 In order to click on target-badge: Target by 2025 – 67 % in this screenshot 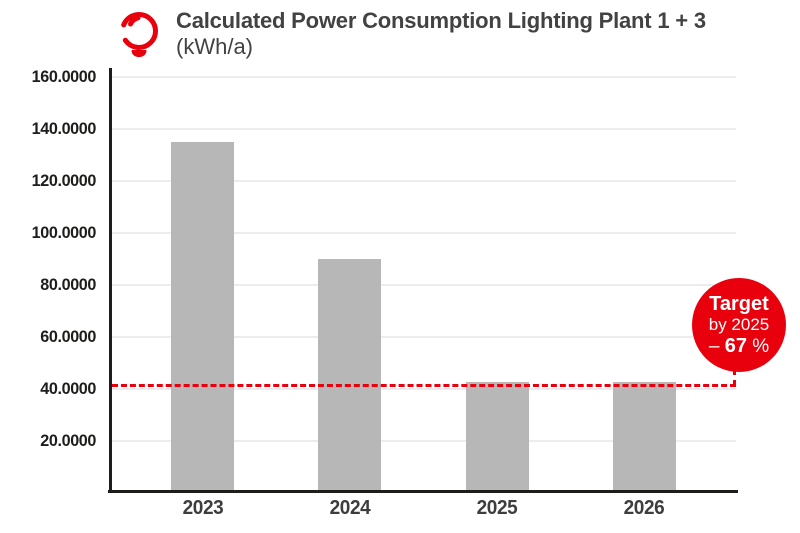, I will do `click(739, 325)`.